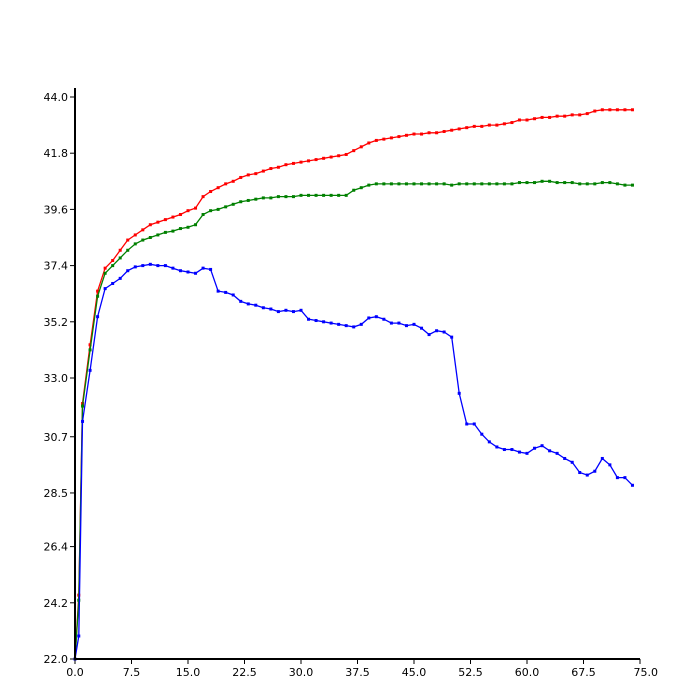 This screenshot has width=700, height=700. What do you see at coordinates (75, 672) in the screenshot?
I see `x-tick-label: 0.0` at bounding box center [75, 672].